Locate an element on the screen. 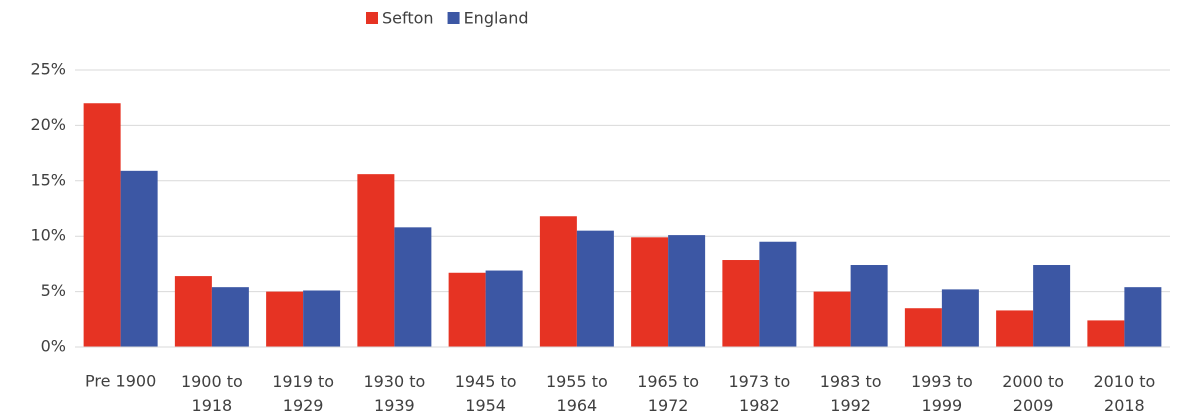 The width and height of the screenshot is (1178, 419). x-tick-label: 1930 to 1939 is located at coordinates (394, 393).